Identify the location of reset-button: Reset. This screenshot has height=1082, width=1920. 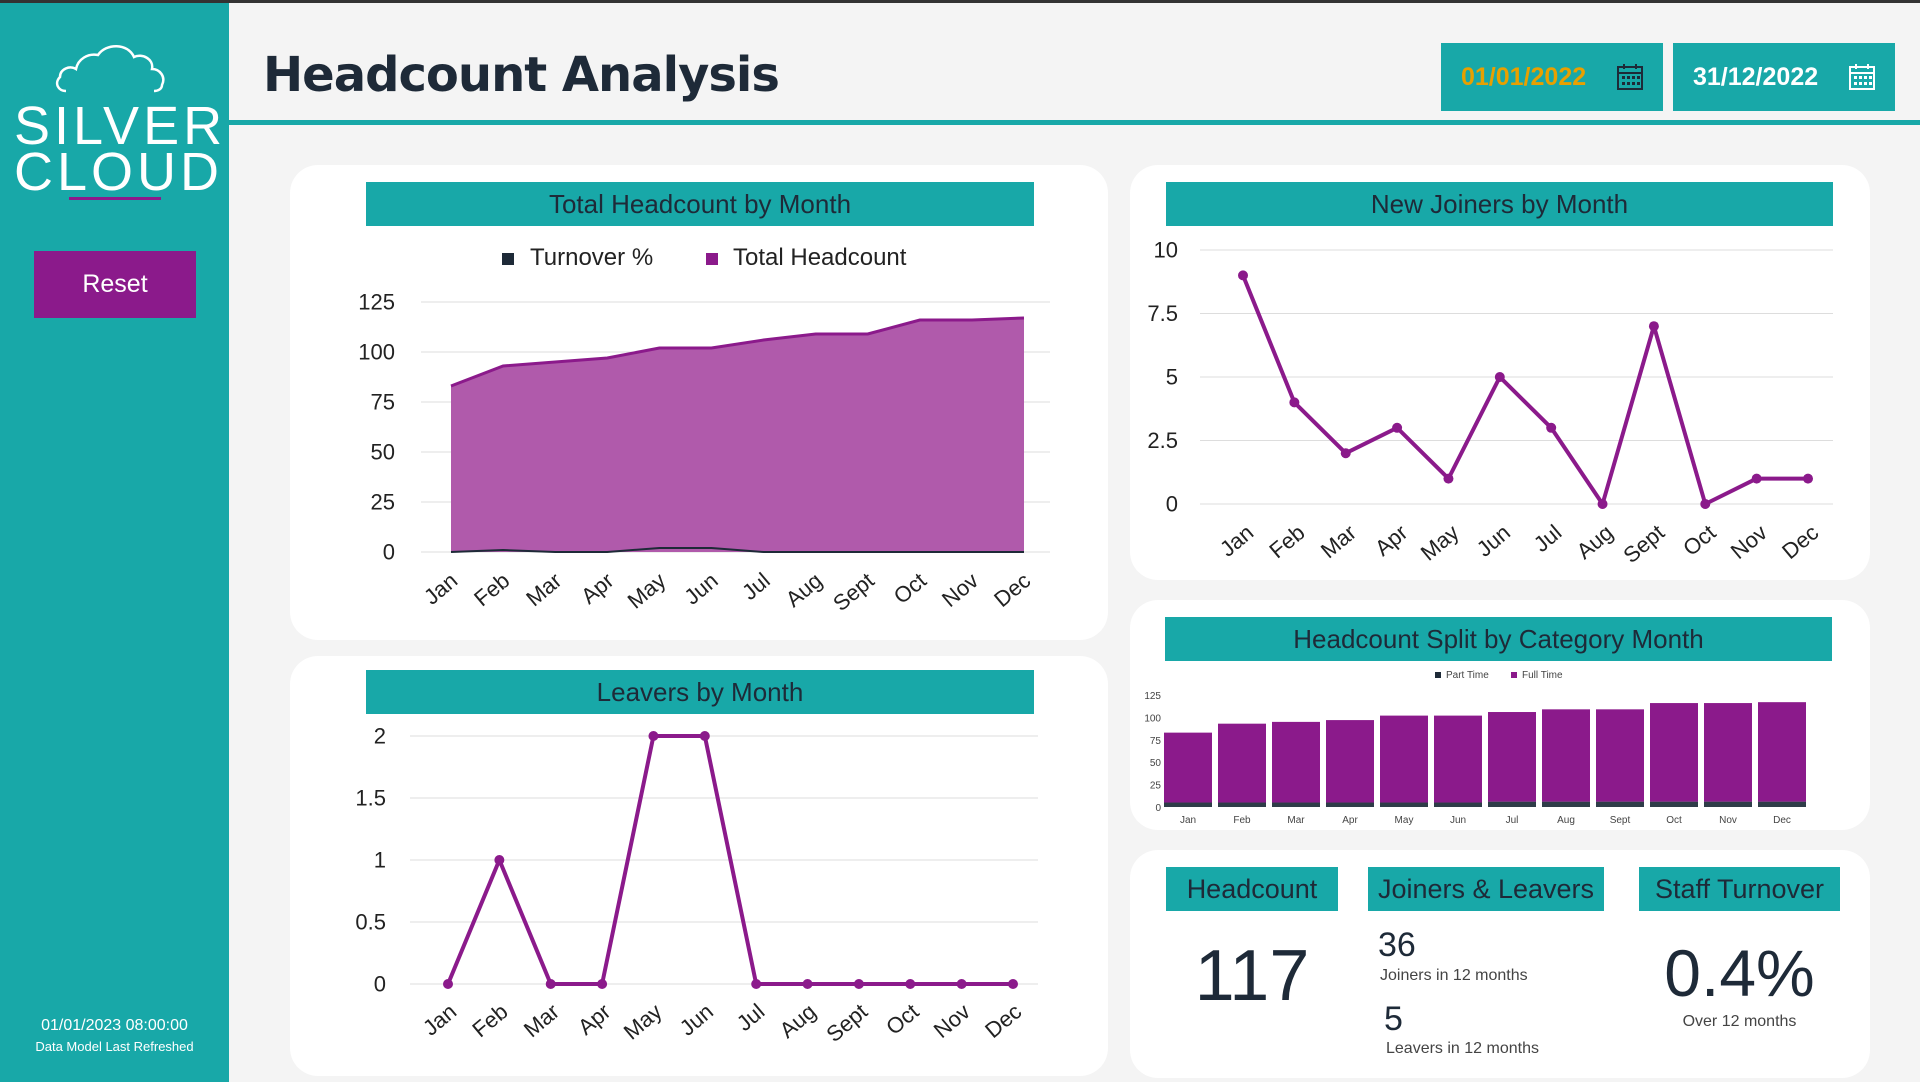
(115, 284).